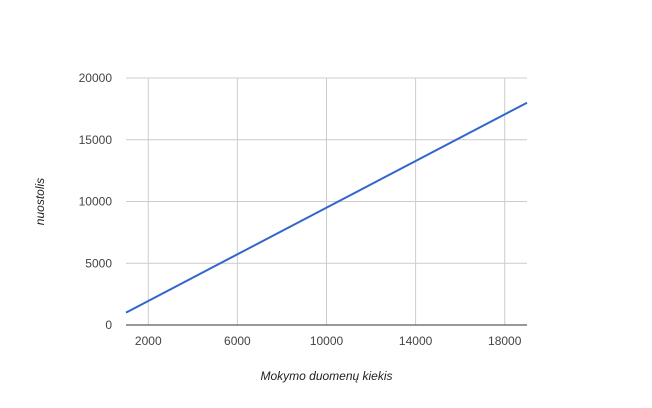  What do you see at coordinates (96, 78) in the screenshot?
I see `y-tick-label: 20000` at bounding box center [96, 78].